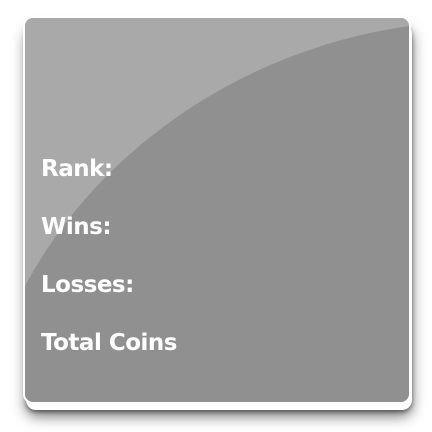  What do you see at coordinates (109, 343) in the screenshot?
I see `total-coins-label: Total Coins` at bounding box center [109, 343].